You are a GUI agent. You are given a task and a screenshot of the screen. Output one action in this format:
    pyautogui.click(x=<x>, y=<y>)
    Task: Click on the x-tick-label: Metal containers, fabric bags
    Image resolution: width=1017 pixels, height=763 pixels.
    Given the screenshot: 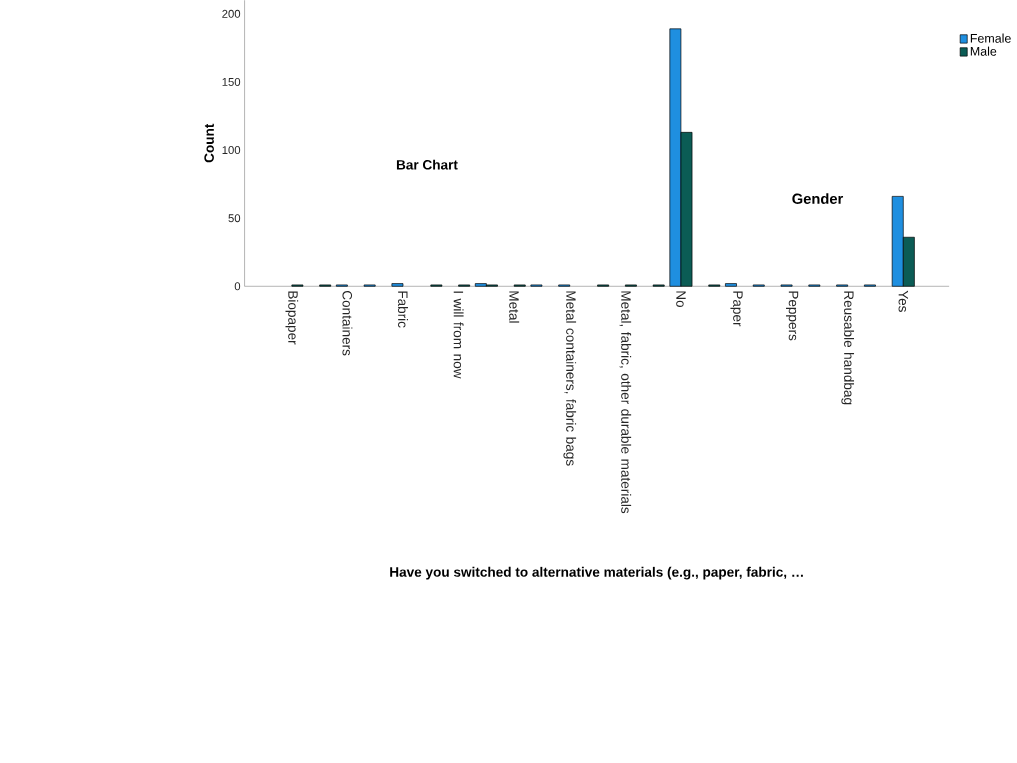 What is the action you would take?
    pyautogui.click(x=570, y=378)
    